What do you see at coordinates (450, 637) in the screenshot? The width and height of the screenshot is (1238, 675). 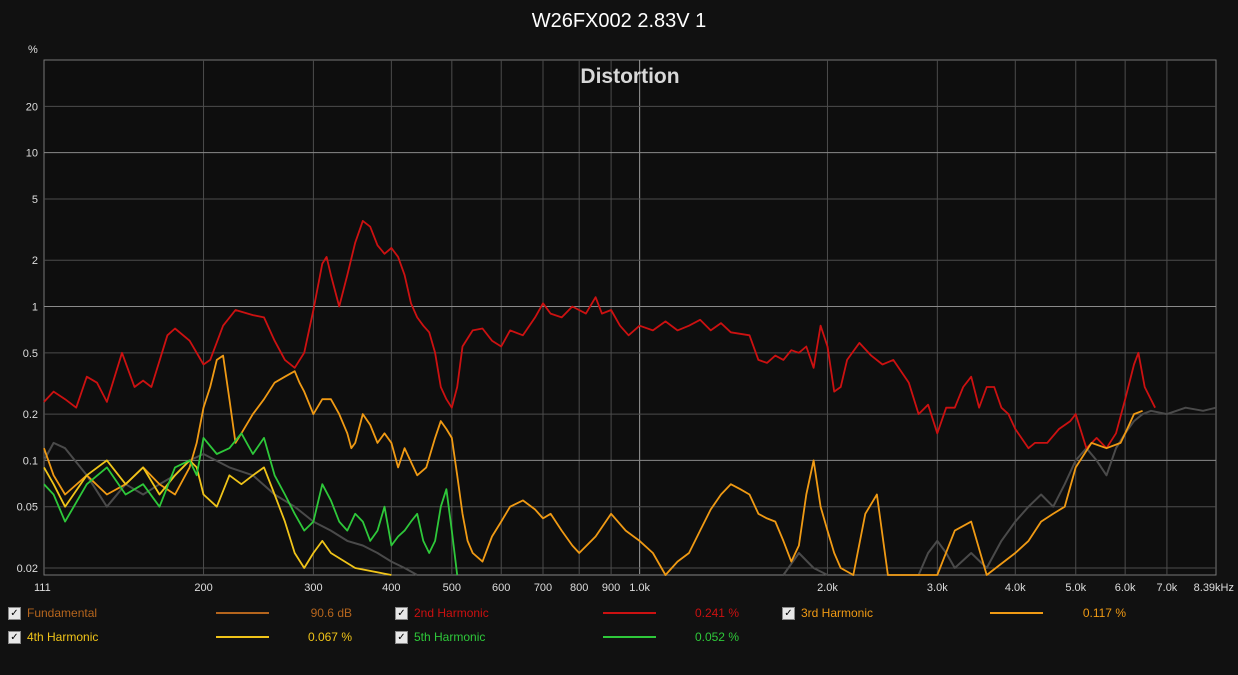 I see `legend-label: 5th Harmonic` at bounding box center [450, 637].